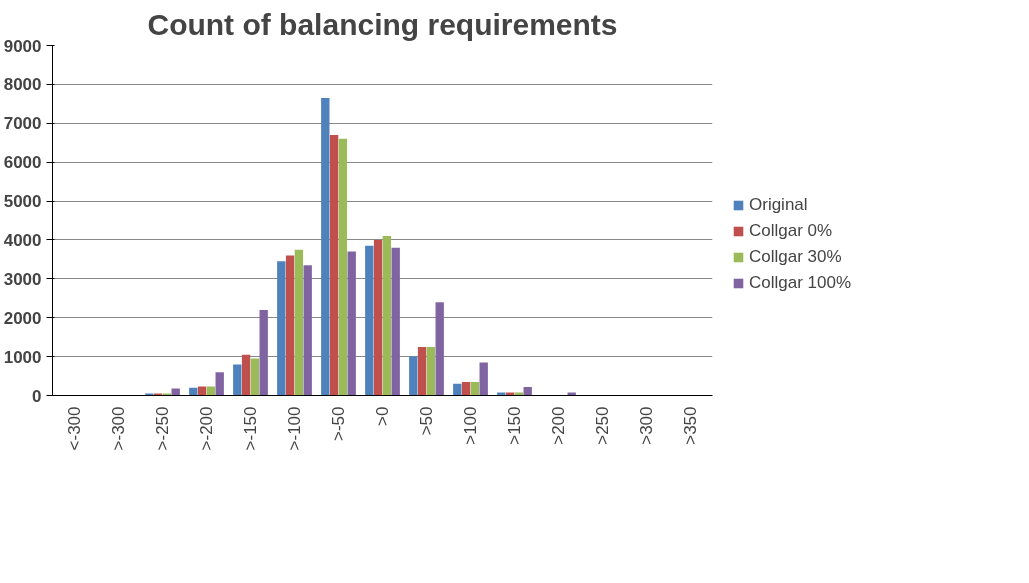 The height and width of the screenshot is (583, 1029). What do you see at coordinates (470, 425) in the screenshot?
I see `x-tick-label: >100` at bounding box center [470, 425].